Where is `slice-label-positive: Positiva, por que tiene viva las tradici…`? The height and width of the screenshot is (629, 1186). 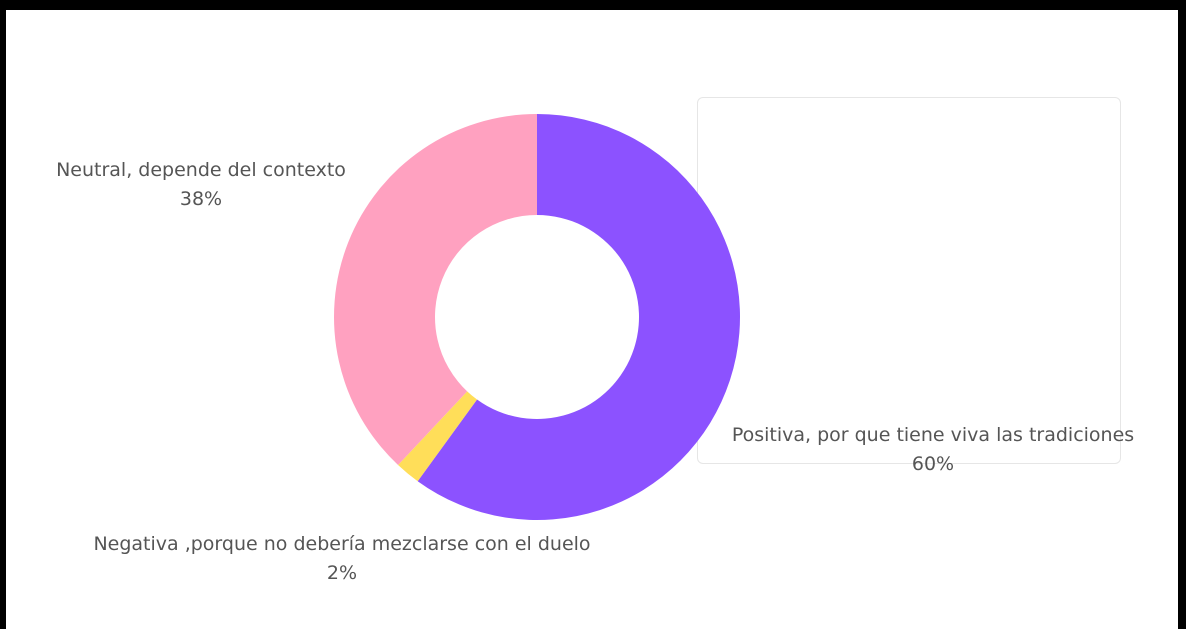
slice-label-positive: Positiva, por que tiene viva las tradici… is located at coordinates (933, 449).